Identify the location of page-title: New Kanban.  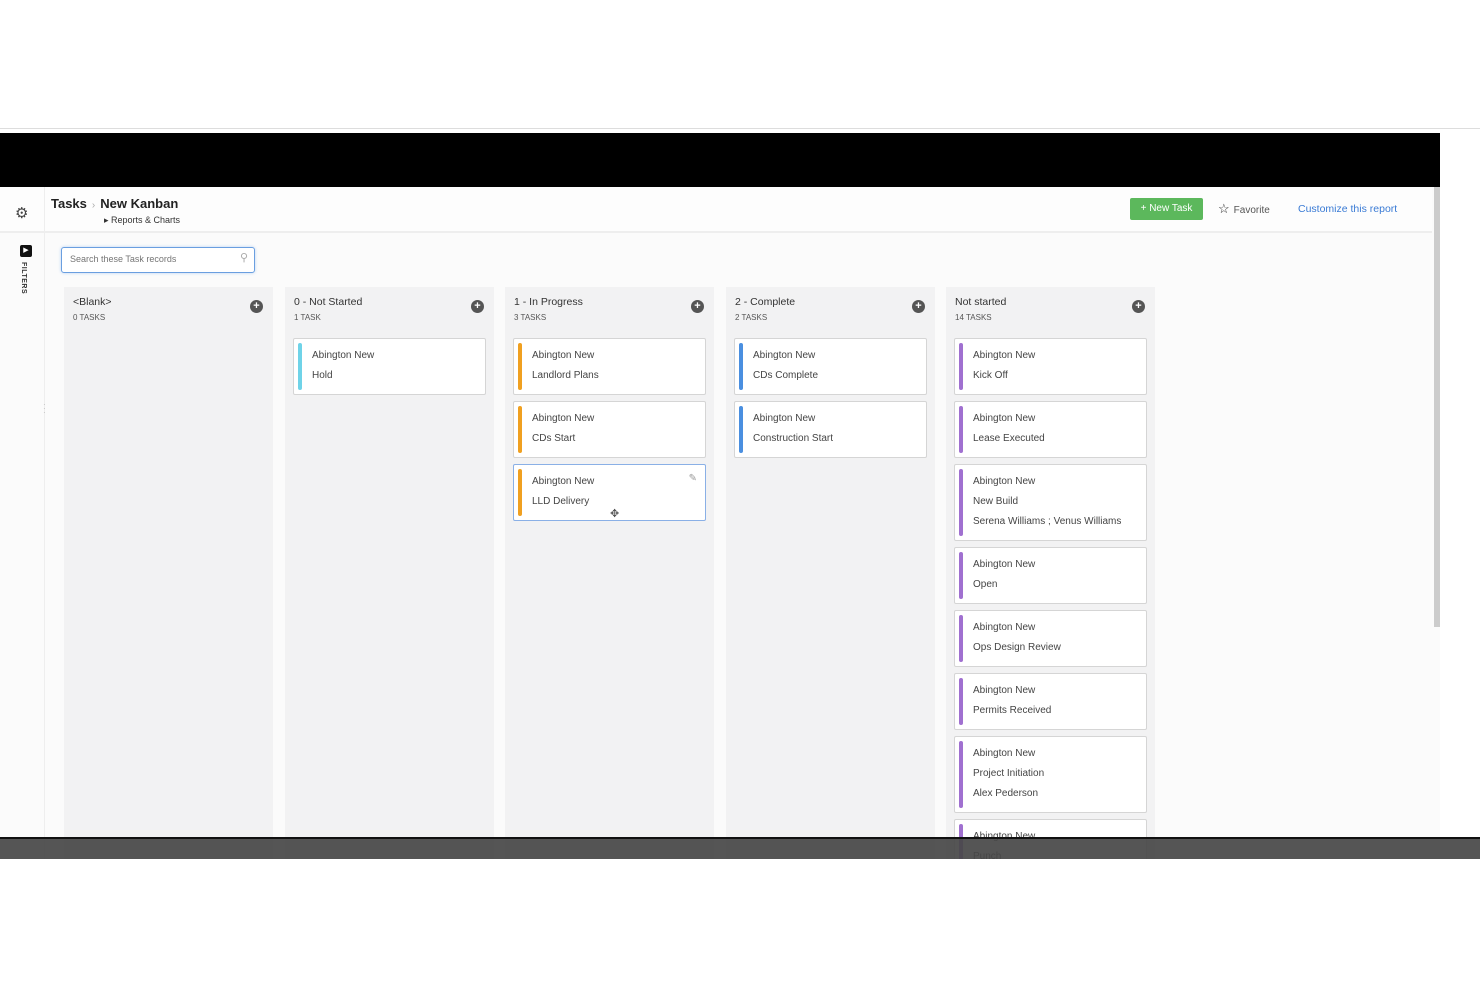
(139, 203).